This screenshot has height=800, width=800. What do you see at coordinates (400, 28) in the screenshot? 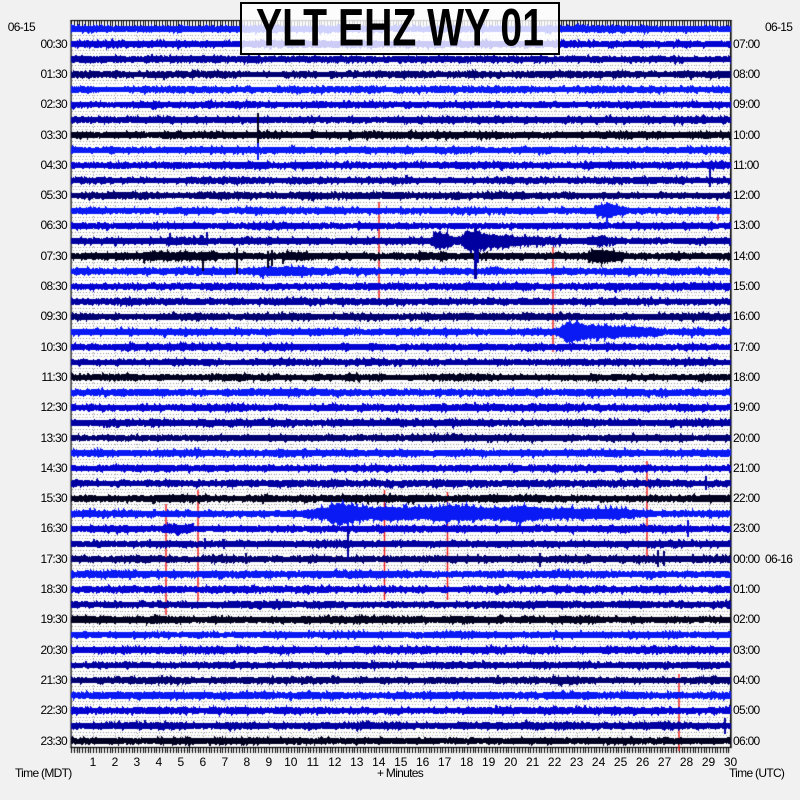
I see `svg-text: YLT EHZ WY 01` at bounding box center [400, 28].